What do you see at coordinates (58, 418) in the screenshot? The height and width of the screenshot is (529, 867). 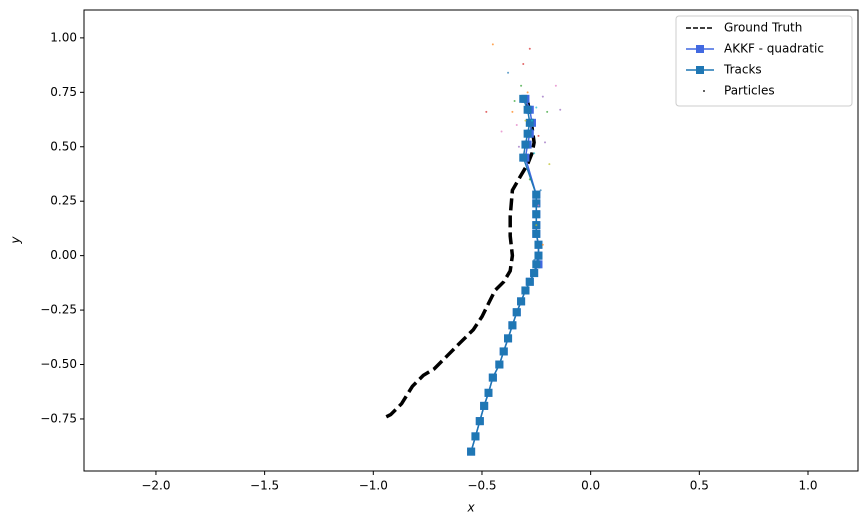 I see `y-tick-label: −0.75` at bounding box center [58, 418].